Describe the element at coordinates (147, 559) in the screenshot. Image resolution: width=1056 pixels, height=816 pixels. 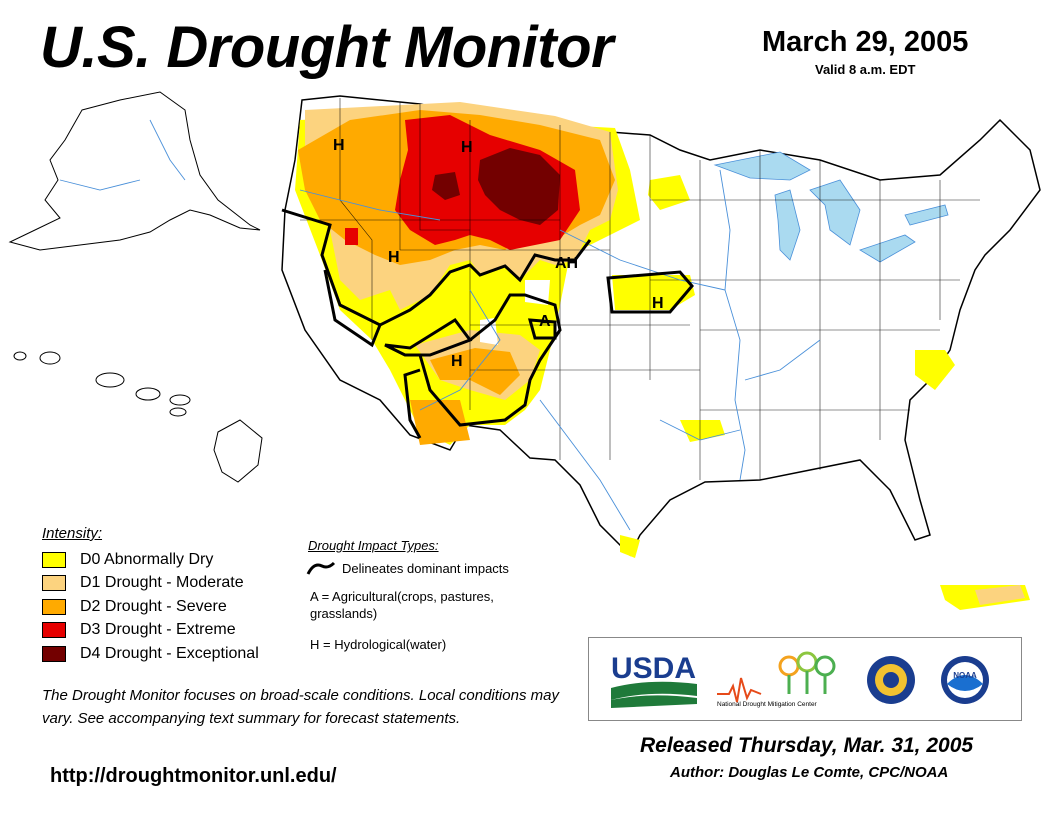
I see `legend-label-d0: D0 Abnormally Dry` at that location.